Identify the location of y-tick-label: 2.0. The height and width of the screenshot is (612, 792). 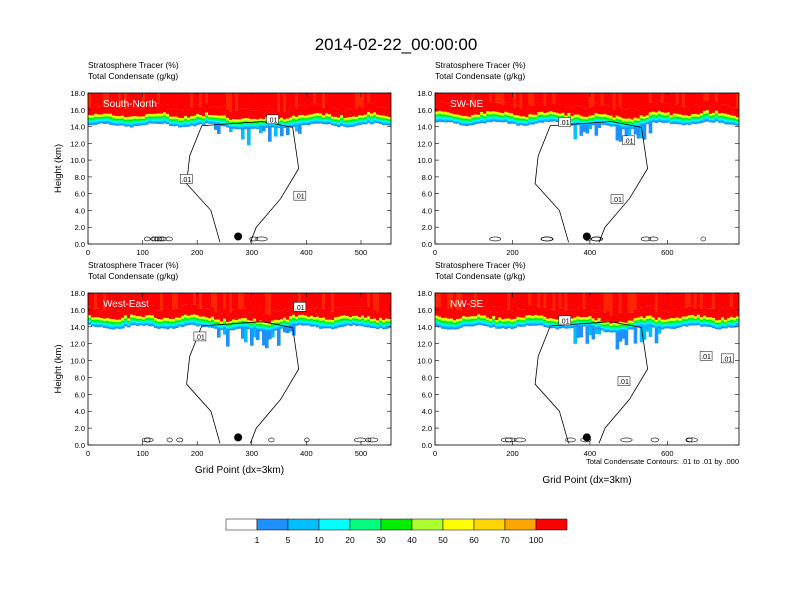
(80, 227).